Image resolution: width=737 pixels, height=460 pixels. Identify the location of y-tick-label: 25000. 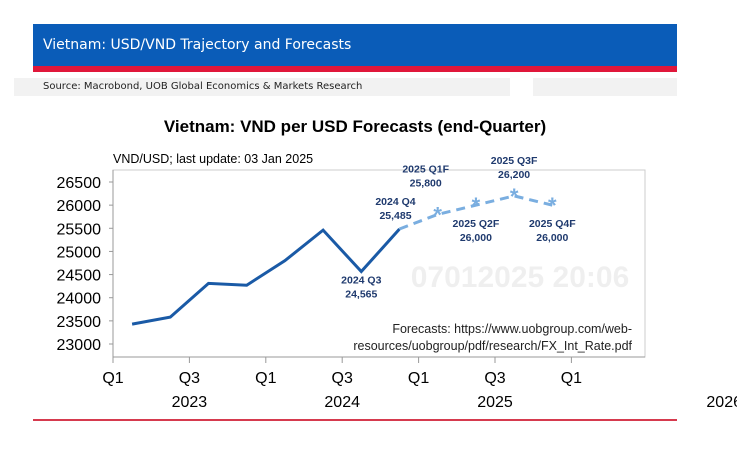
(79, 252).